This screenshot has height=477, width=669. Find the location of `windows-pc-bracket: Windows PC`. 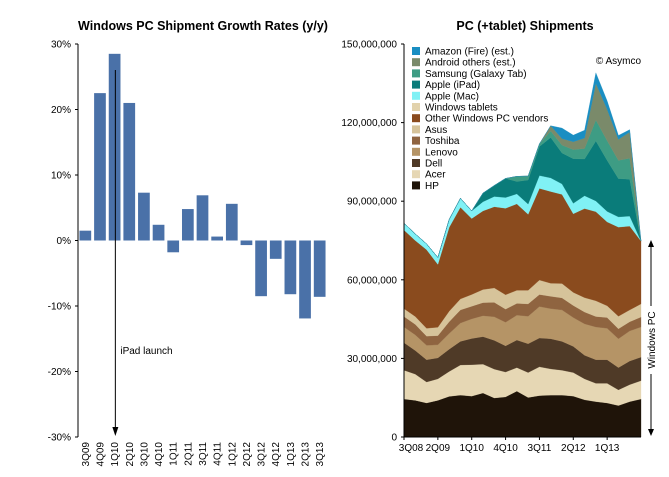

windows-pc-bracket: Windows PC is located at coordinates (653, 338).